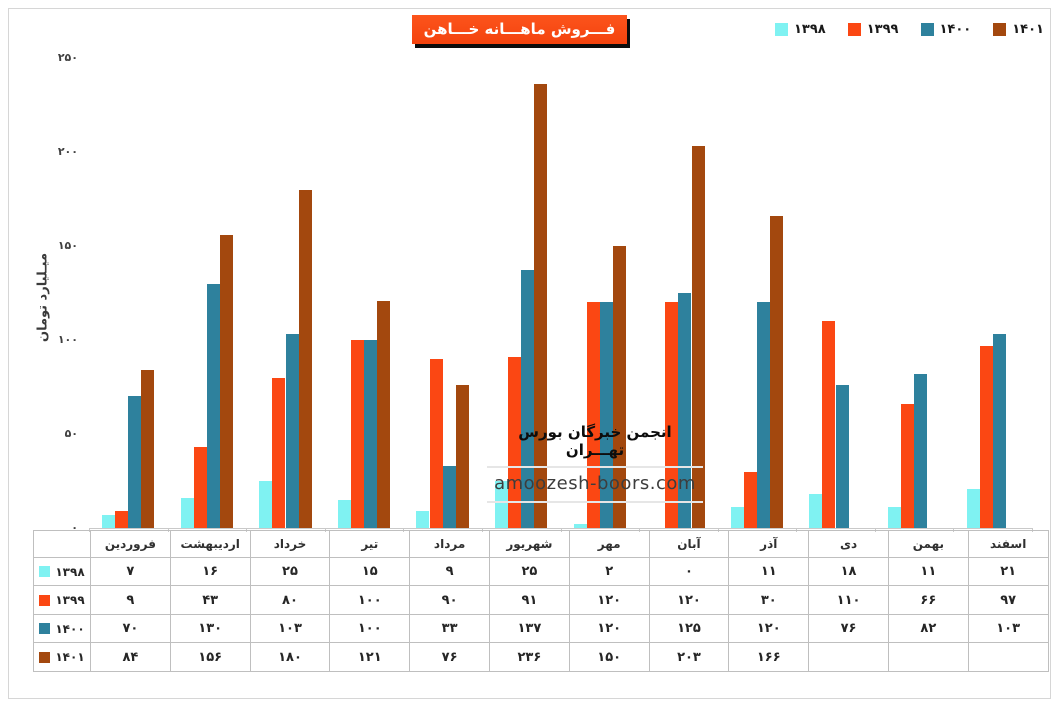  I want to click on bar-۱۴۰۰-بهمن, so click(921, 450).